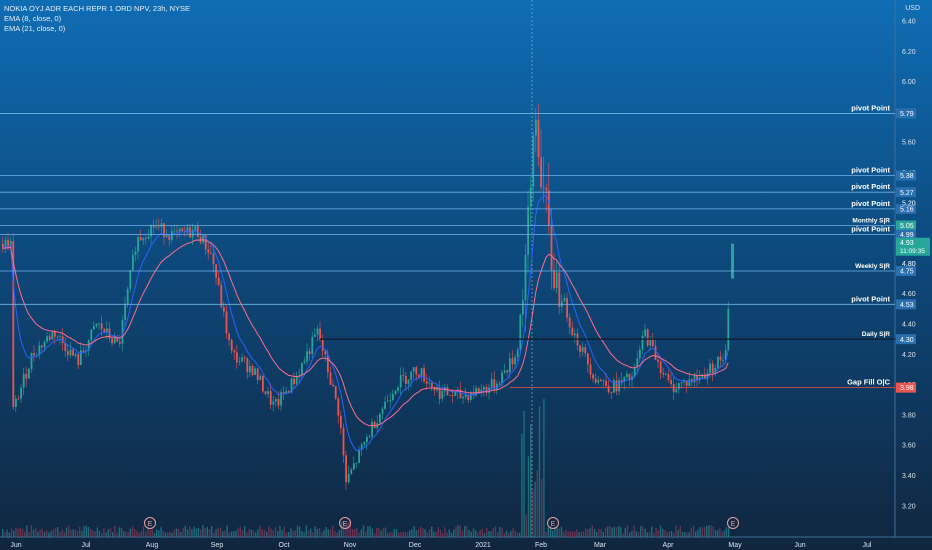  What do you see at coordinates (350, 545) in the screenshot?
I see `x-tick-label: Nov` at bounding box center [350, 545].